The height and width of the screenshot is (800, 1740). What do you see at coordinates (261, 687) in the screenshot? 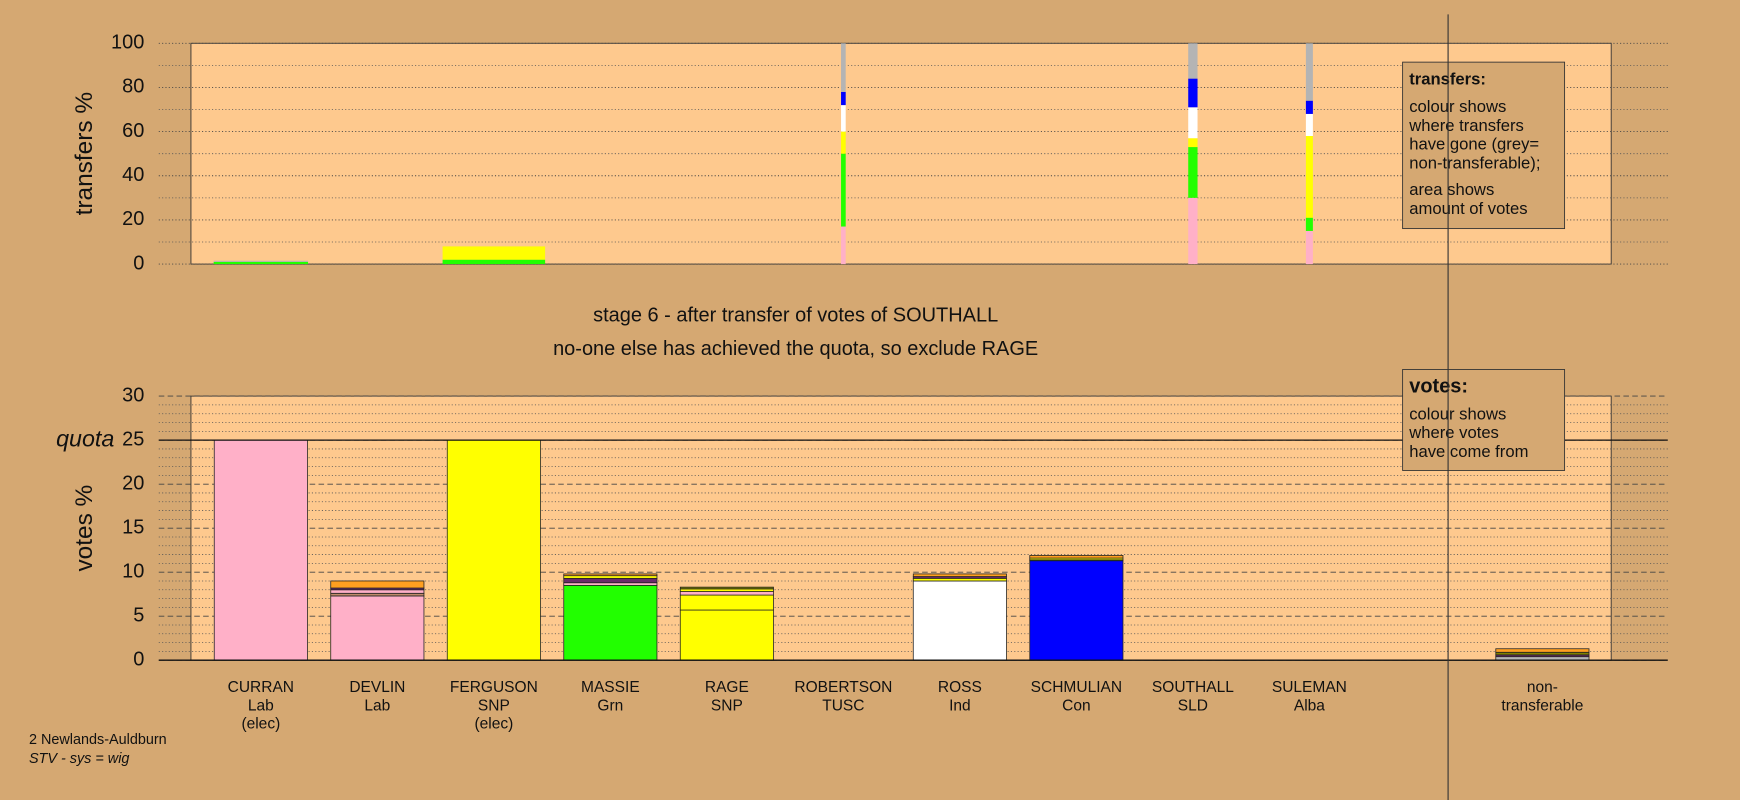
I see `x-tick-label: CURRAN` at bounding box center [261, 687].